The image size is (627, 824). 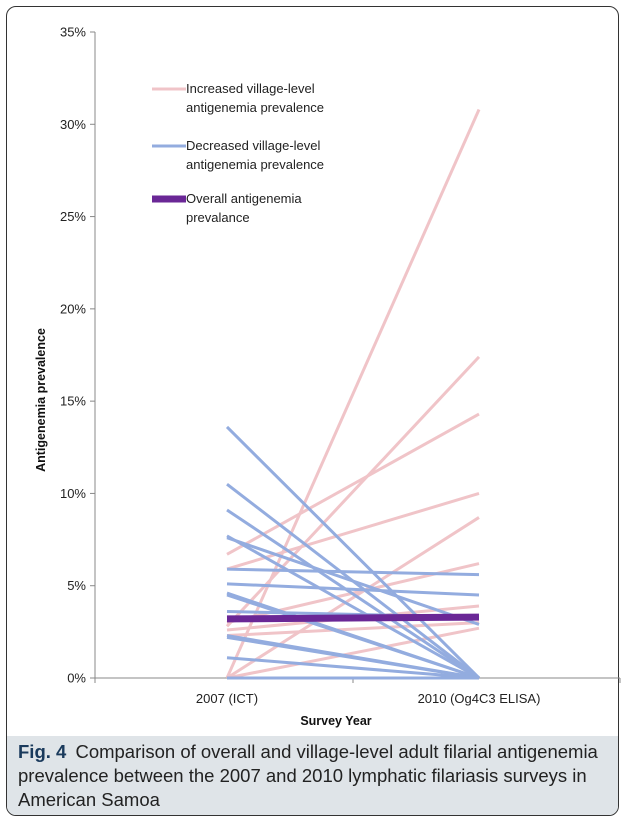 I want to click on figure-label: Fig. 4, so click(x=42, y=751).